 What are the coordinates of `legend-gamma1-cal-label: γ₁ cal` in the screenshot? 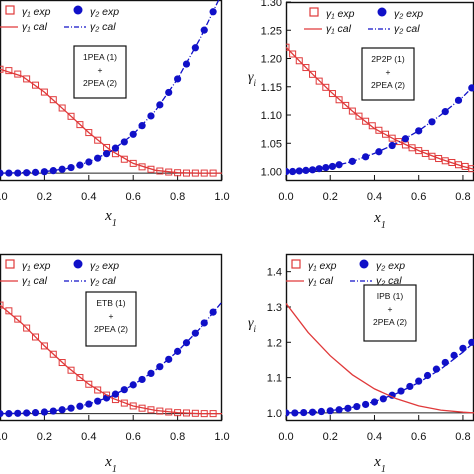 It's located at (35, 27).